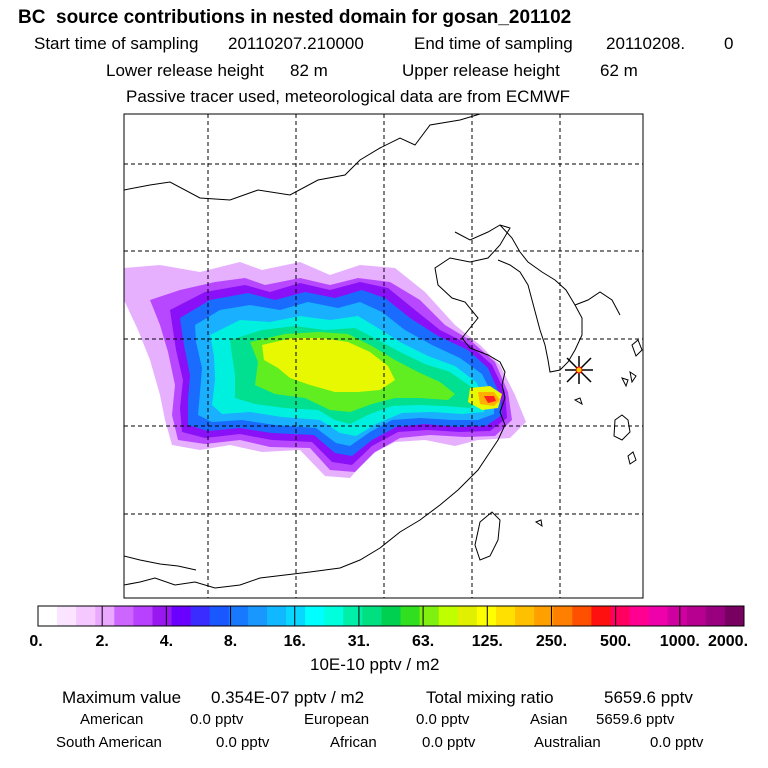 This screenshot has width=768, height=768. I want to click on colorbar-tick-label: 0., so click(36, 641).